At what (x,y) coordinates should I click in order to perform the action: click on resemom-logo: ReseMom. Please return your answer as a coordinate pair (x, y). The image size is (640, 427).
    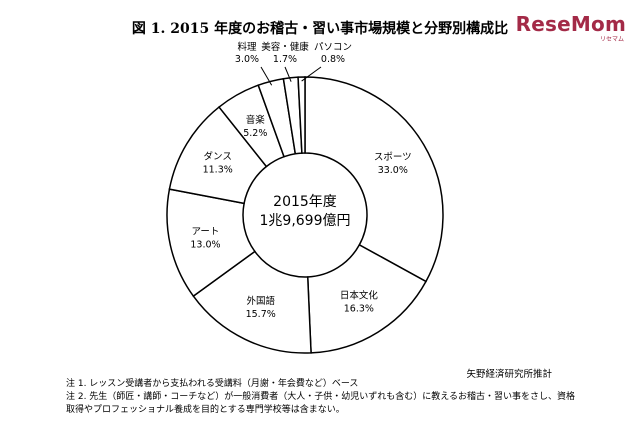
    Looking at the image, I should click on (570, 24).